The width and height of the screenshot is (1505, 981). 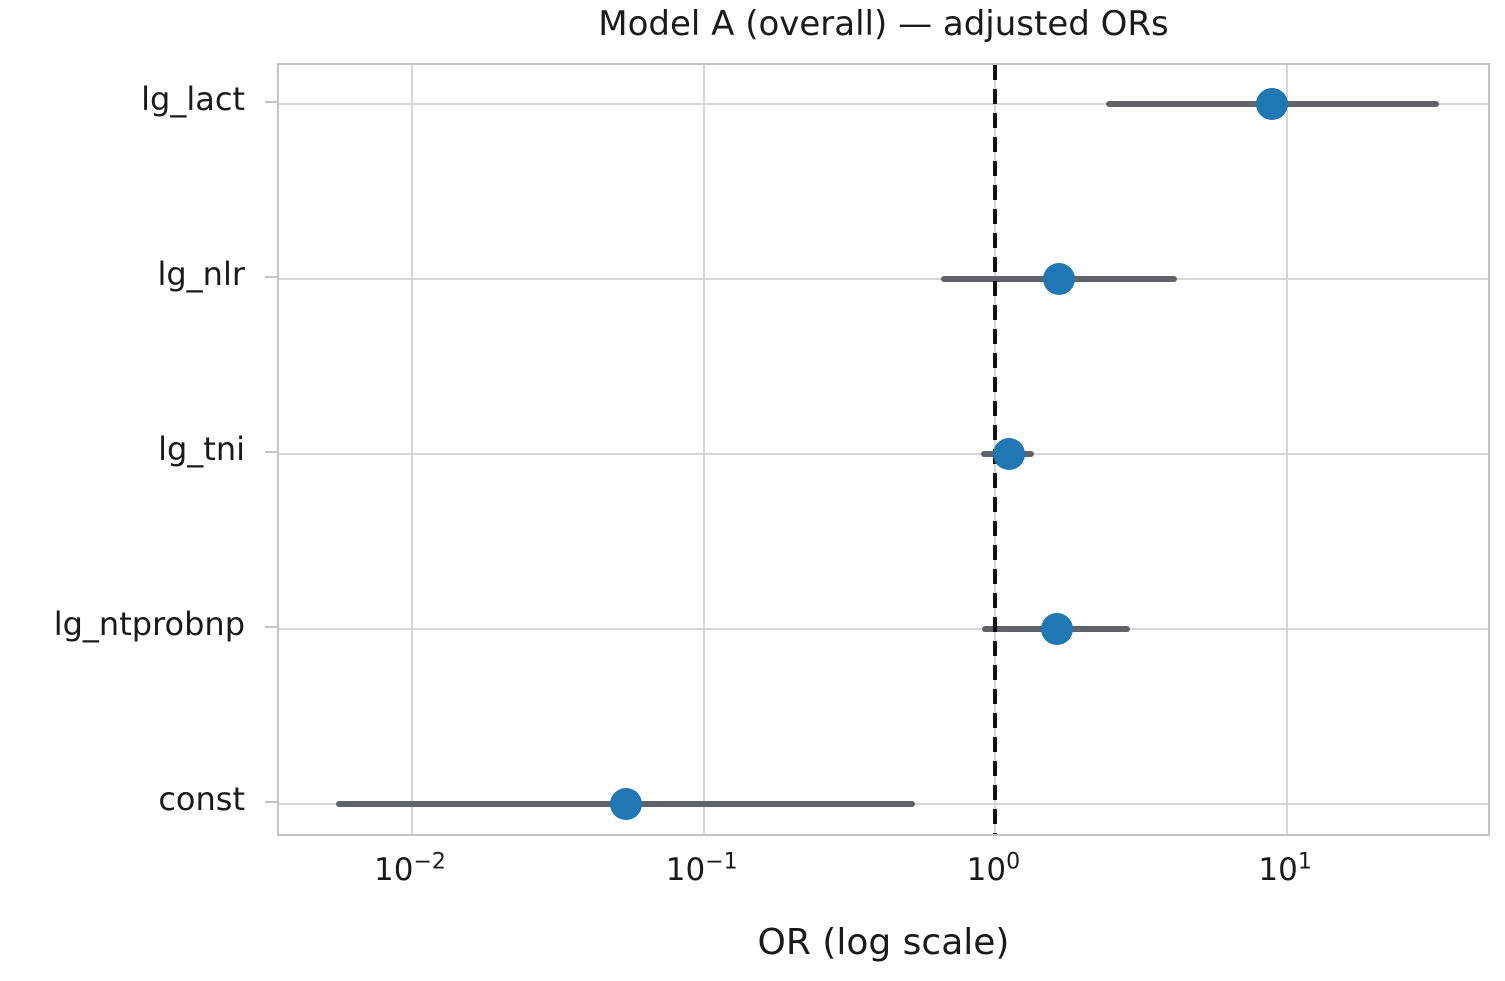 I want to click on x-axis-label: OR (log scale), so click(x=883, y=942).